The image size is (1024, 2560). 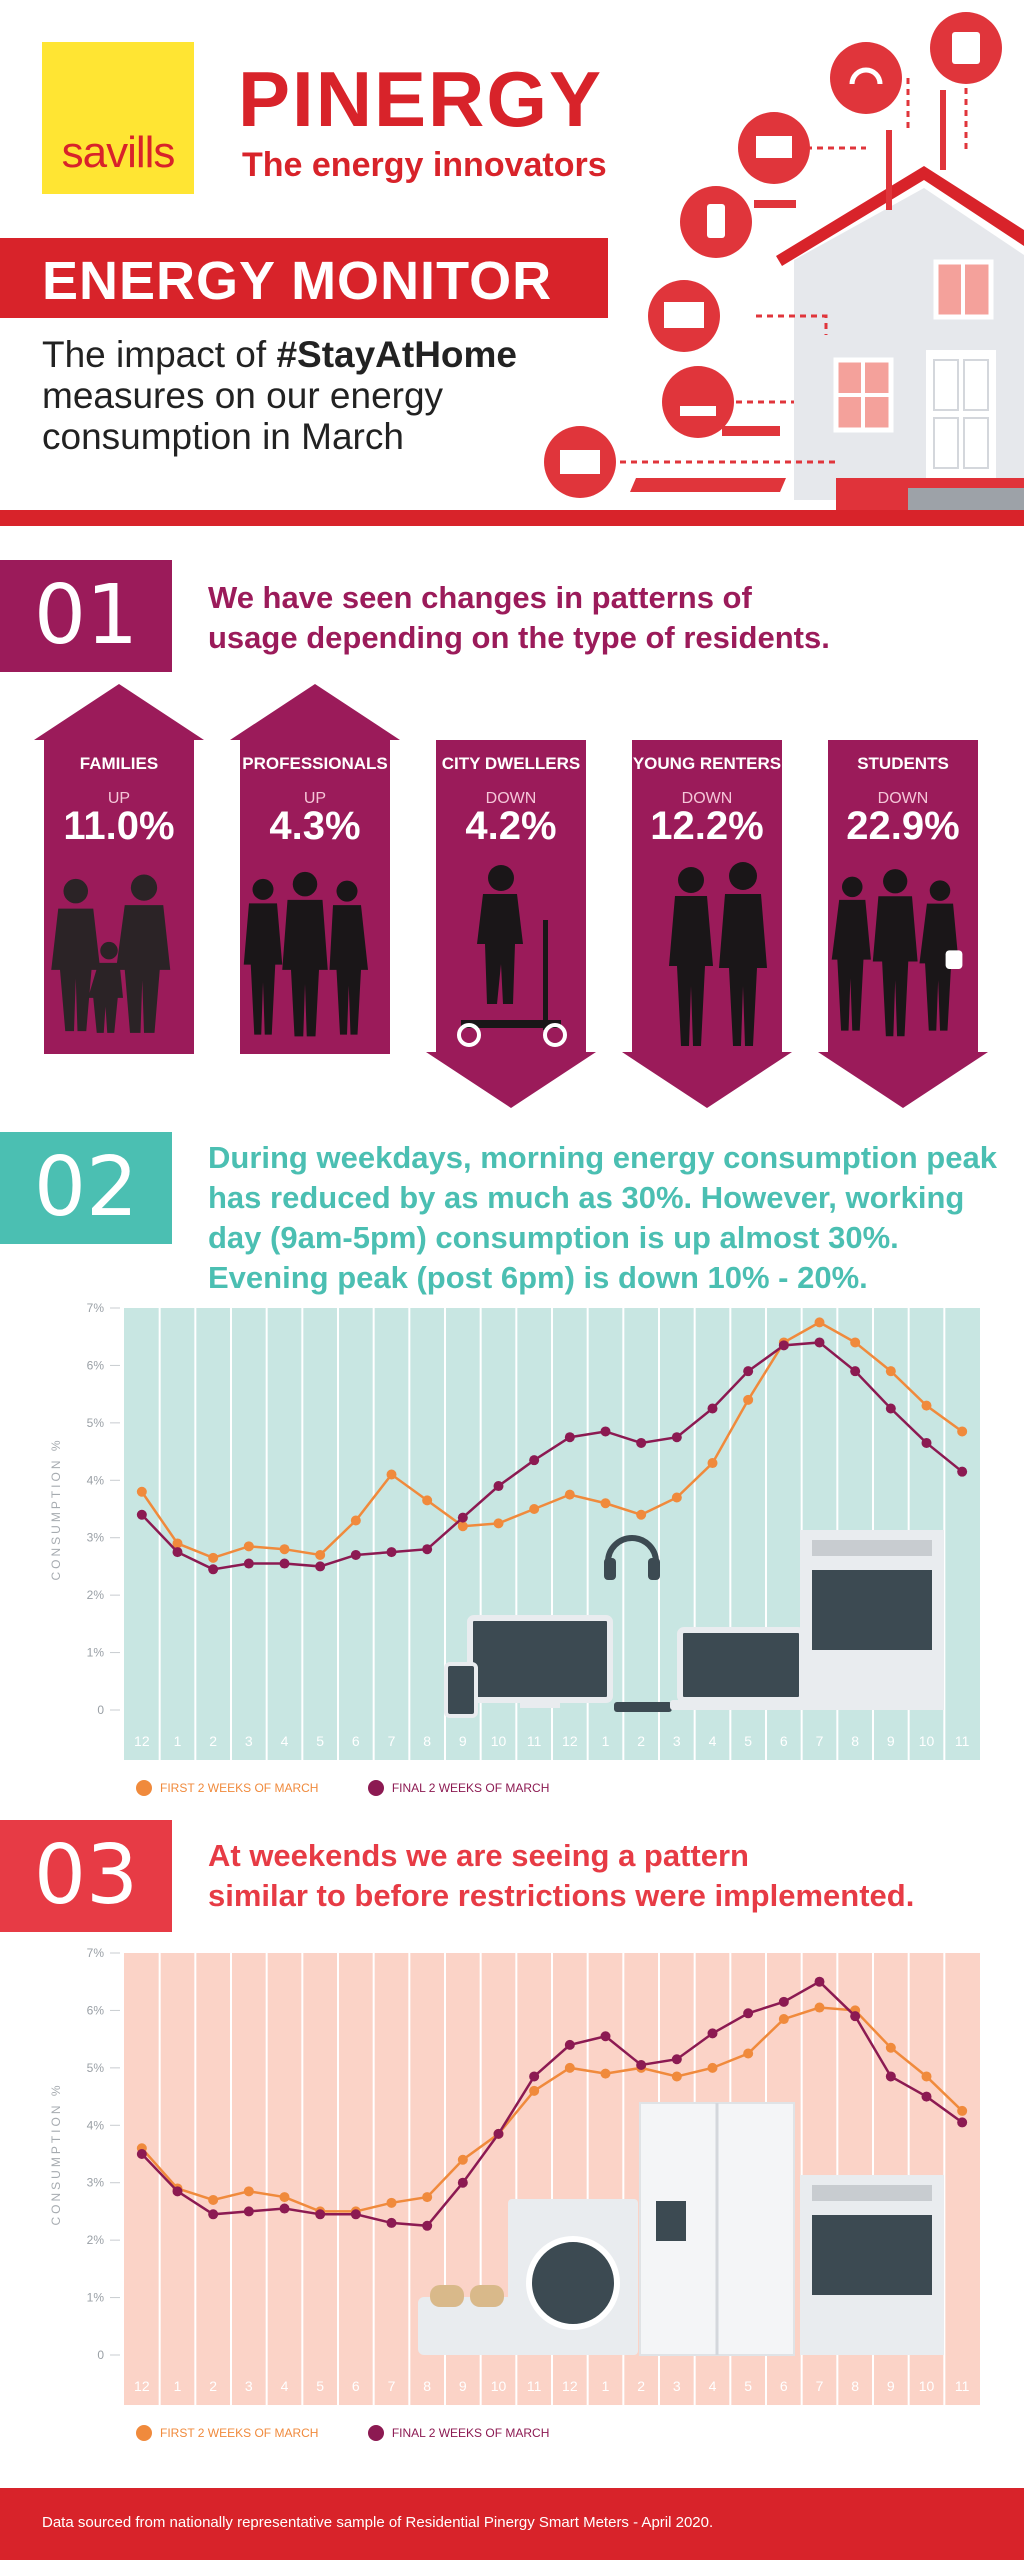 What do you see at coordinates (512, 956) in the screenshot?
I see `scooter-rider-silhouette-icon` at bounding box center [512, 956].